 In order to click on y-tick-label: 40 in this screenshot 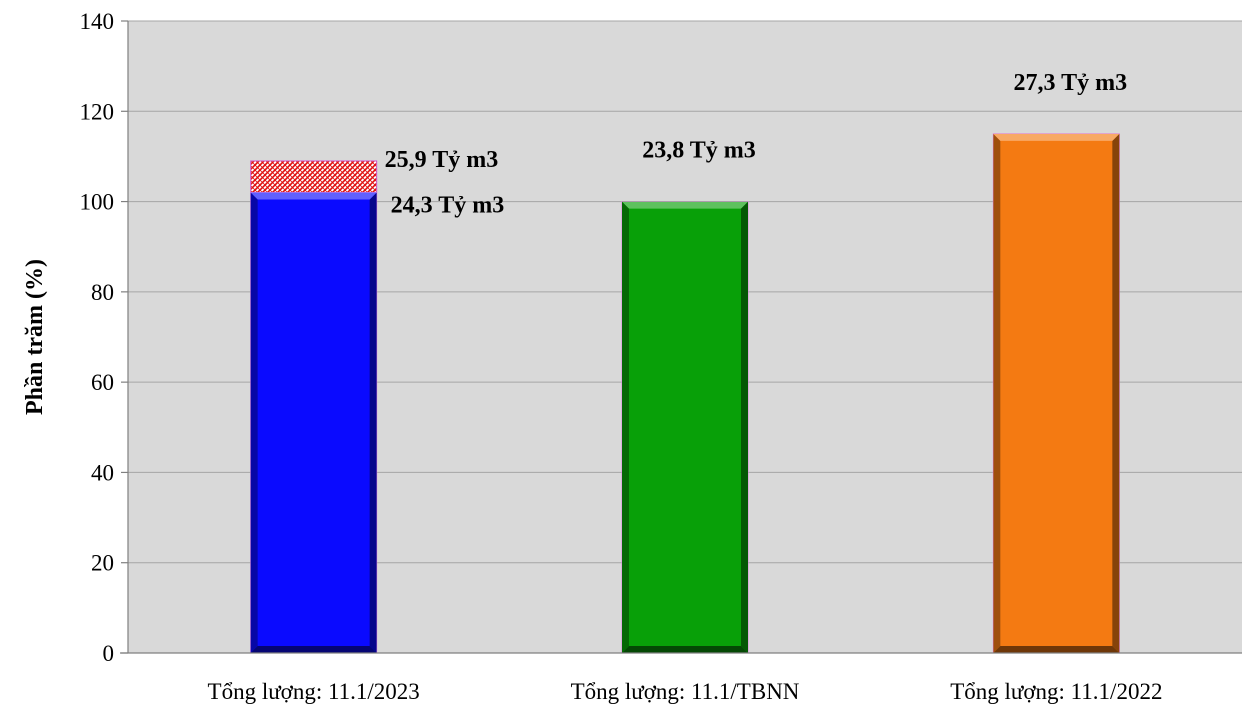, I will do `click(102, 472)`.